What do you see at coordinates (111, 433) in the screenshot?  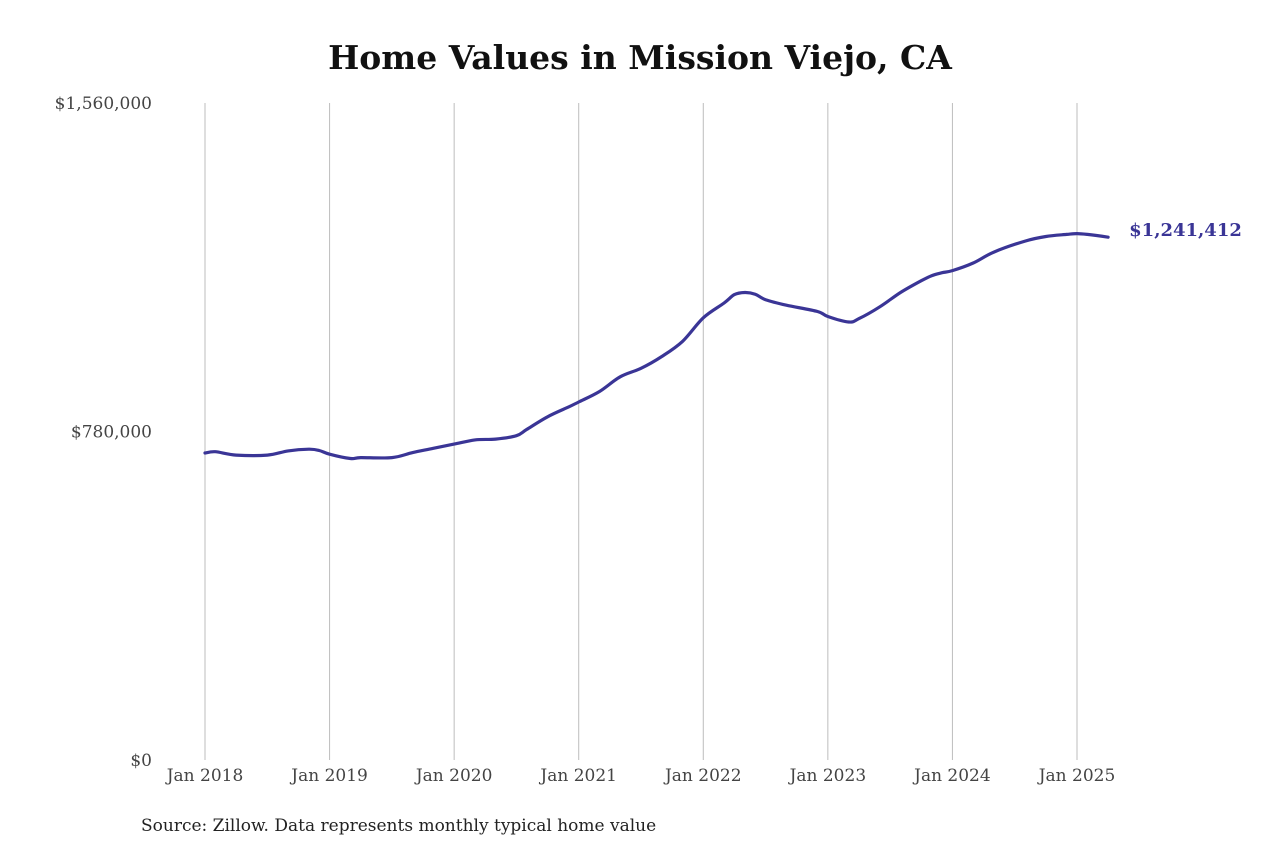 I see `y-tick-label: $780,000` at bounding box center [111, 433].